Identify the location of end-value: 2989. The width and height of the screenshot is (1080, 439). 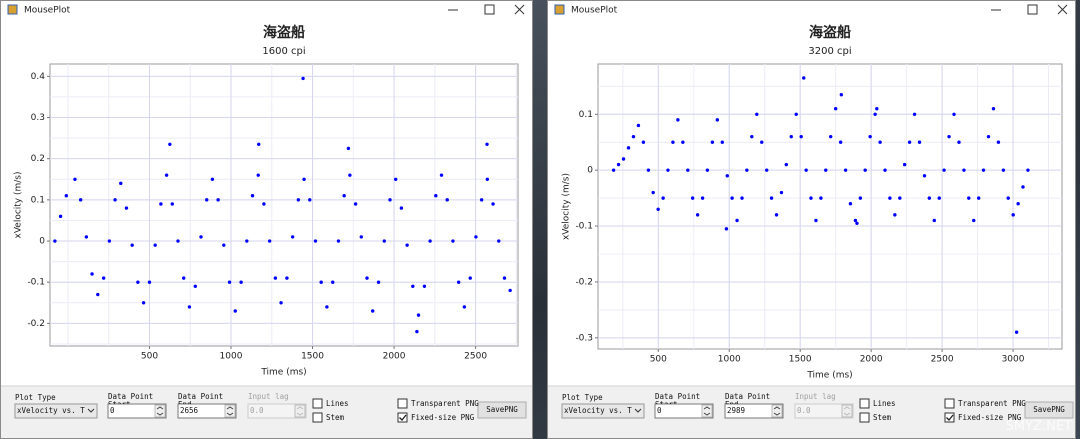
(736, 411).